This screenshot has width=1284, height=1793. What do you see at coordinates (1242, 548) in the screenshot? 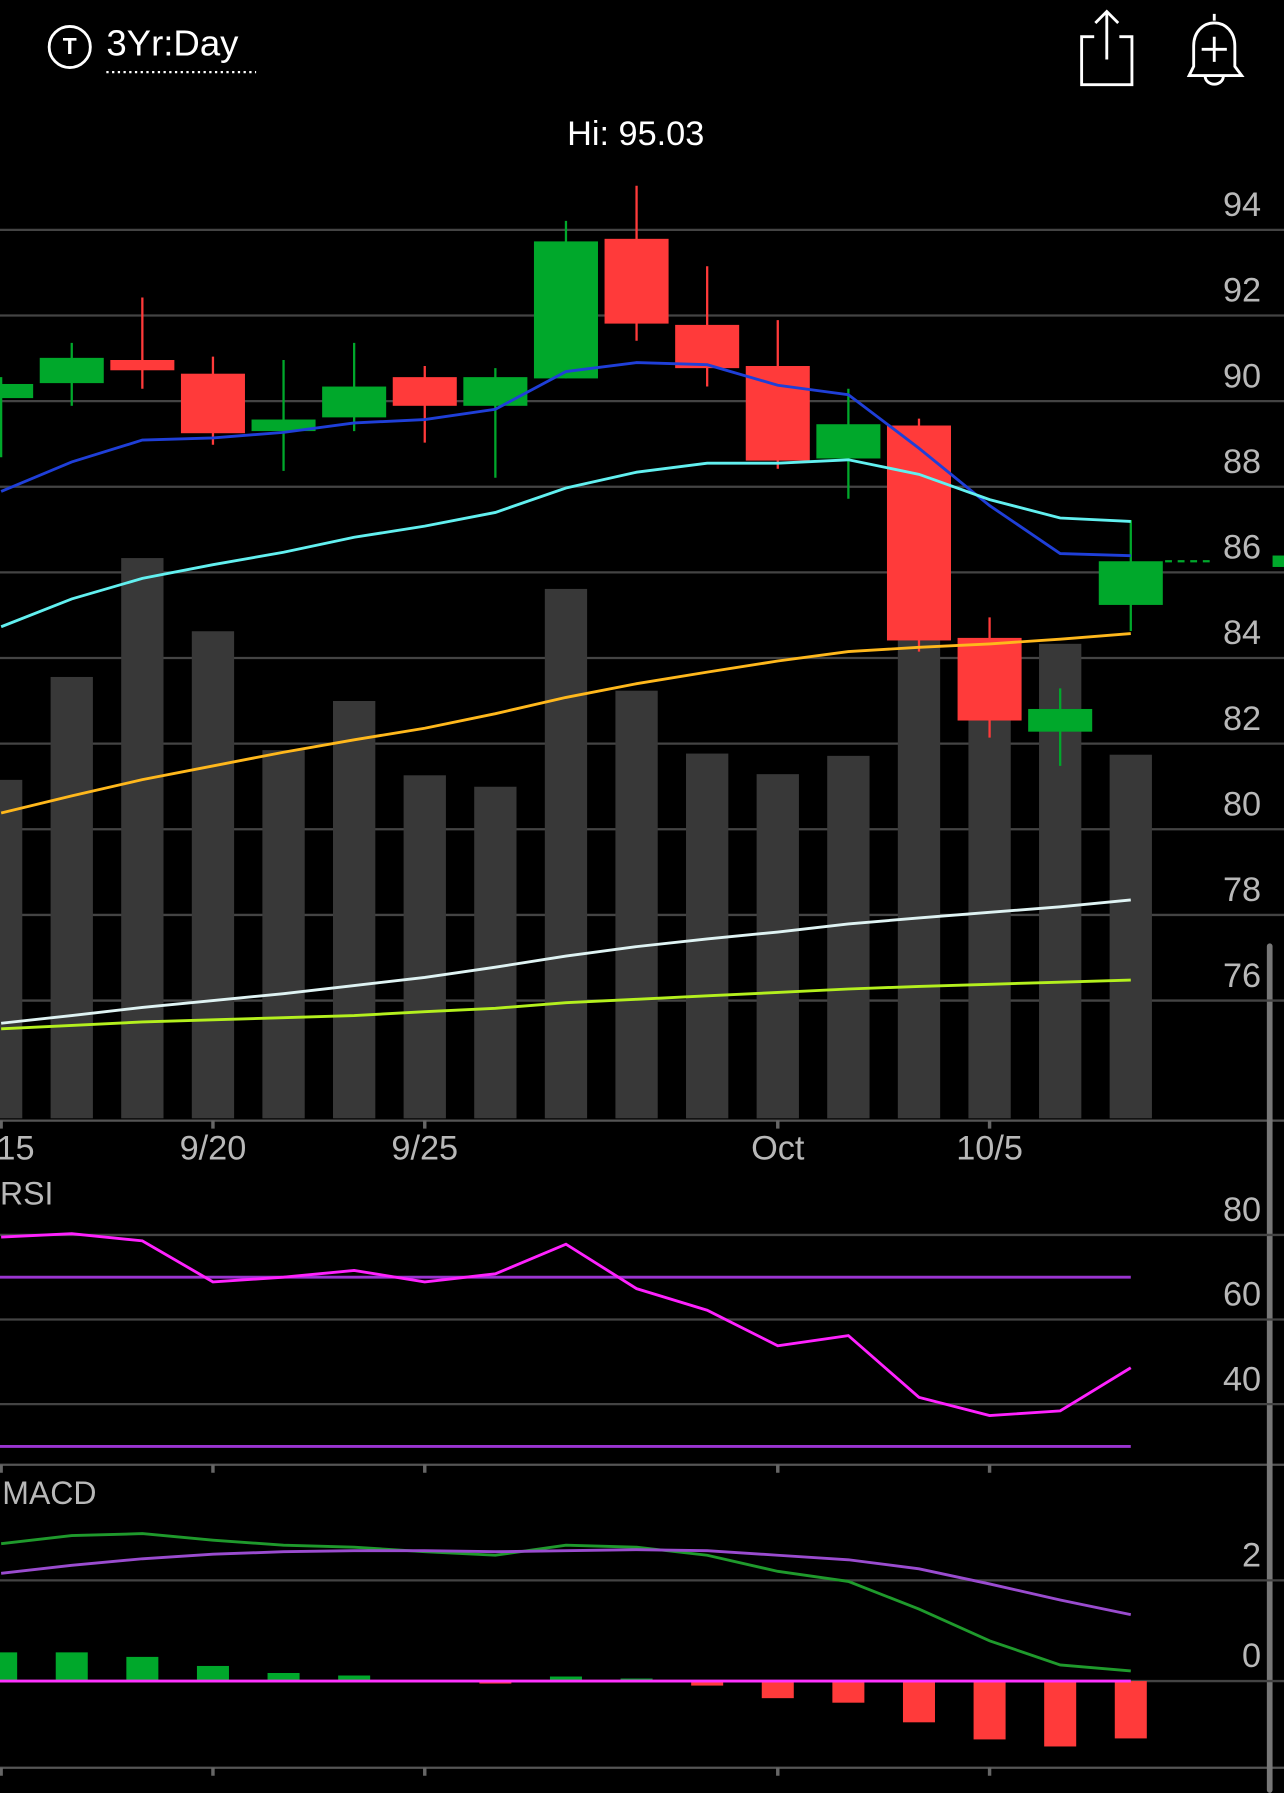
I see `y-tick-label: 86` at bounding box center [1242, 548].